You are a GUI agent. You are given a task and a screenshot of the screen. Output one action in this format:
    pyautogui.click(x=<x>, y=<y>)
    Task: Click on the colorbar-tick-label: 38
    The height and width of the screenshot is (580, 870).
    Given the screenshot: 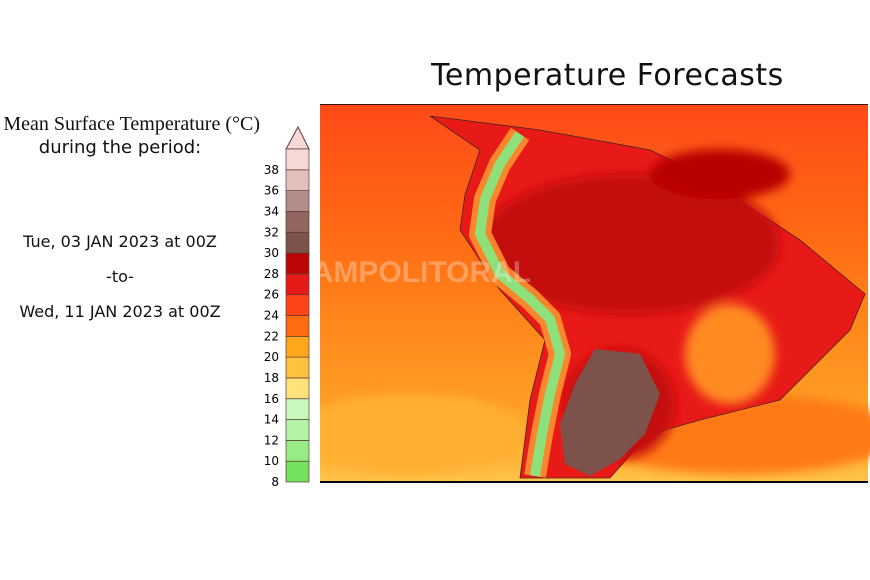 What is the action you would take?
    pyautogui.click(x=271, y=170)
    